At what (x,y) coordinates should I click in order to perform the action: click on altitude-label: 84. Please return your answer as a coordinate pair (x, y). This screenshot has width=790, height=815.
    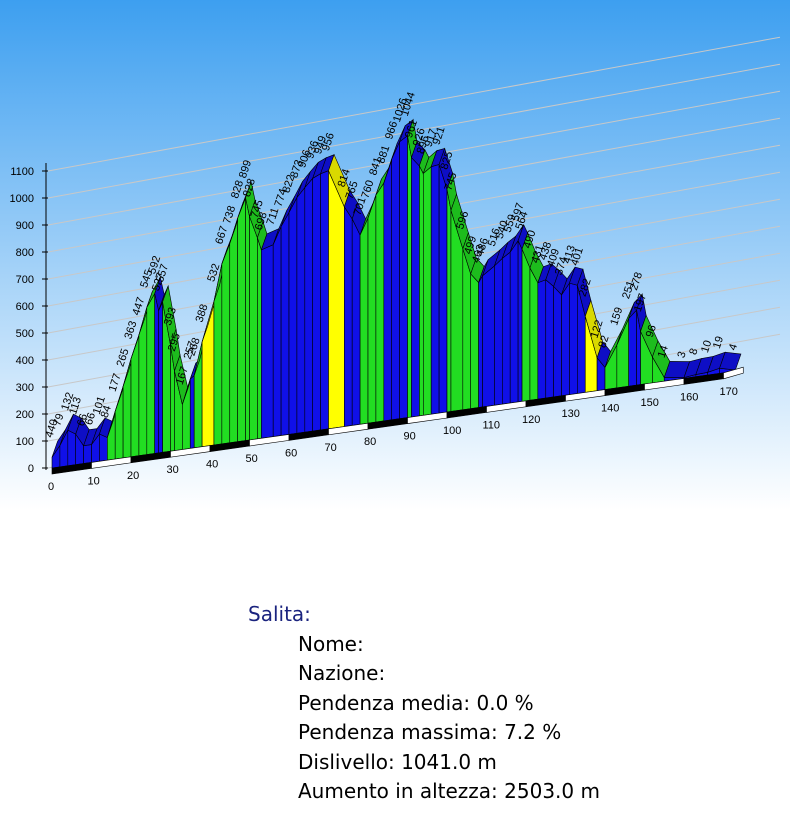
    Looking at the image, I should click on (106, 411).